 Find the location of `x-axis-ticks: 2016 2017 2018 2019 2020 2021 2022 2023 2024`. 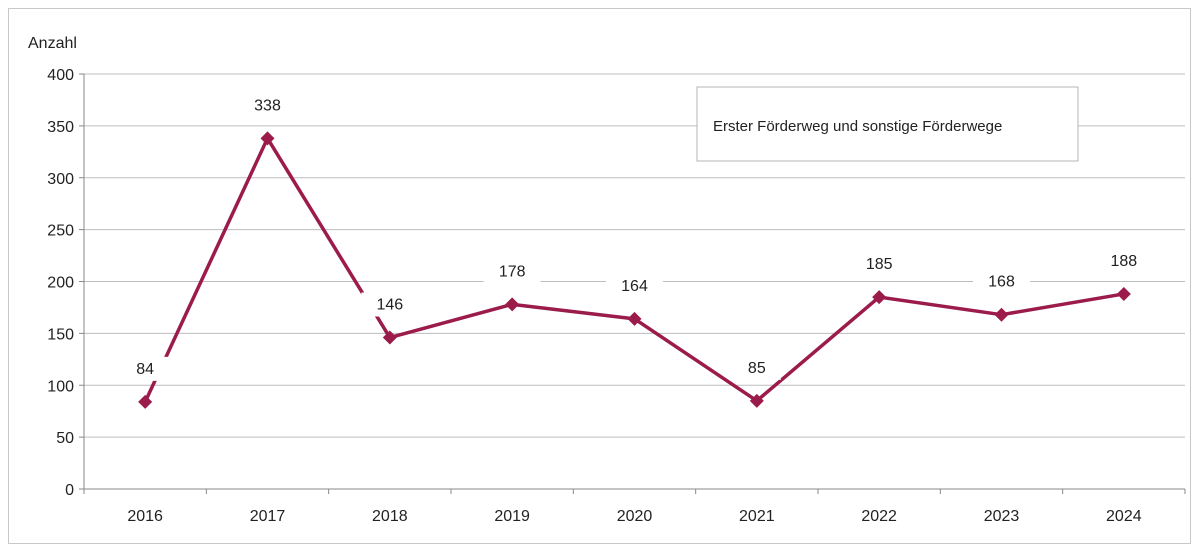

x-axis-ticks: 2016 2017 2018 2019 2020 2021 2022 2023 2024 is located at coordinates (634, 507).